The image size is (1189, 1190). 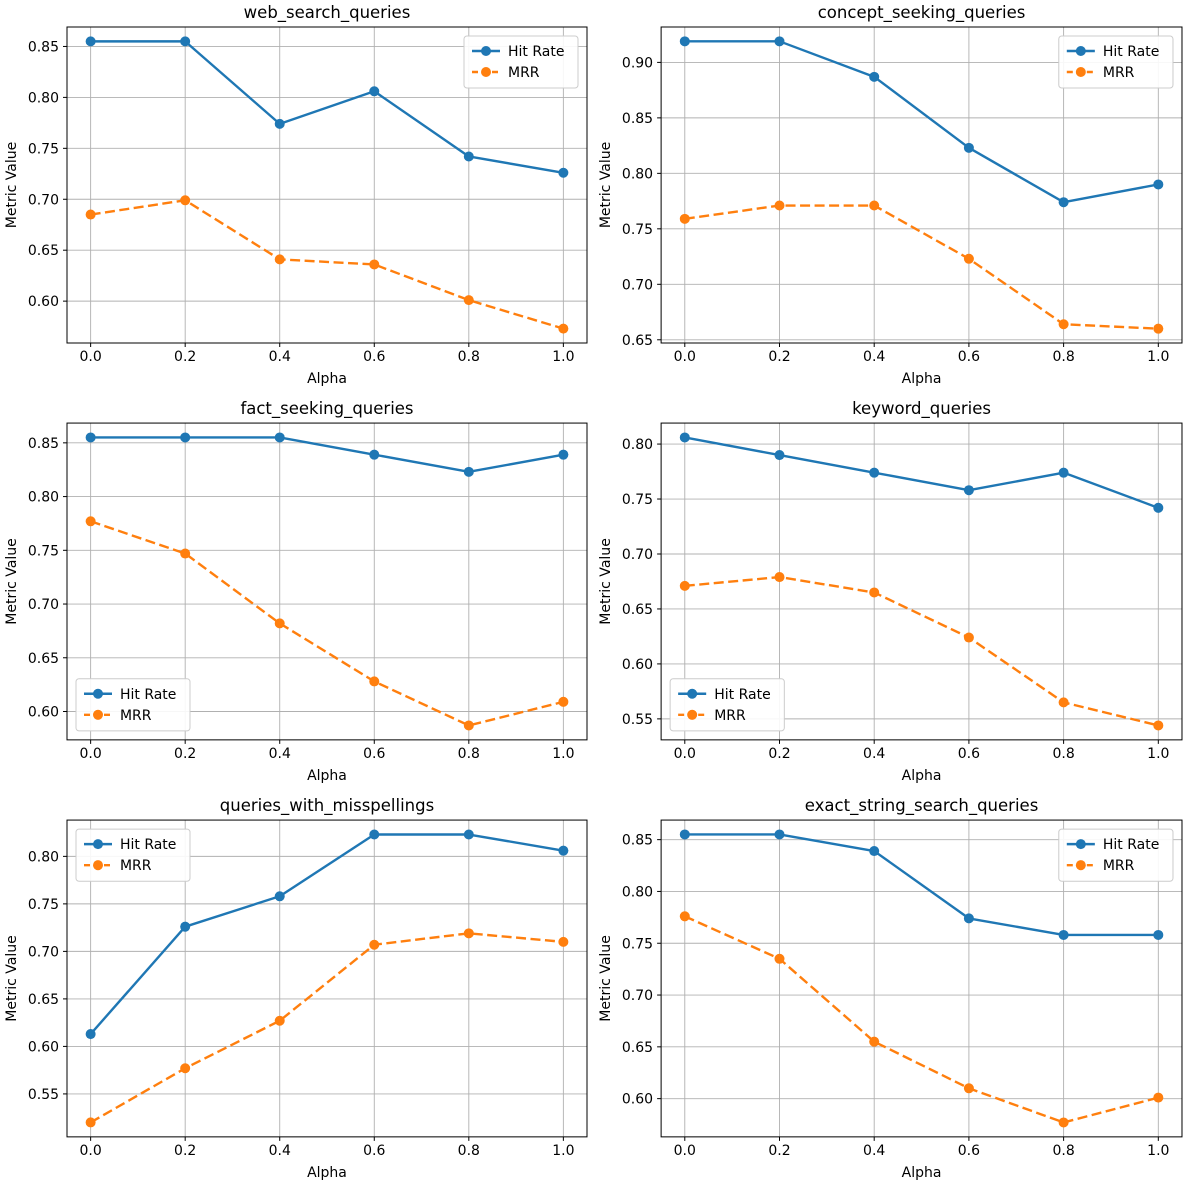 What do you see at coordinates (43, 952) in the screenshot?
I see `y-tick-label: 0.70` at bounding box center [43, 952].